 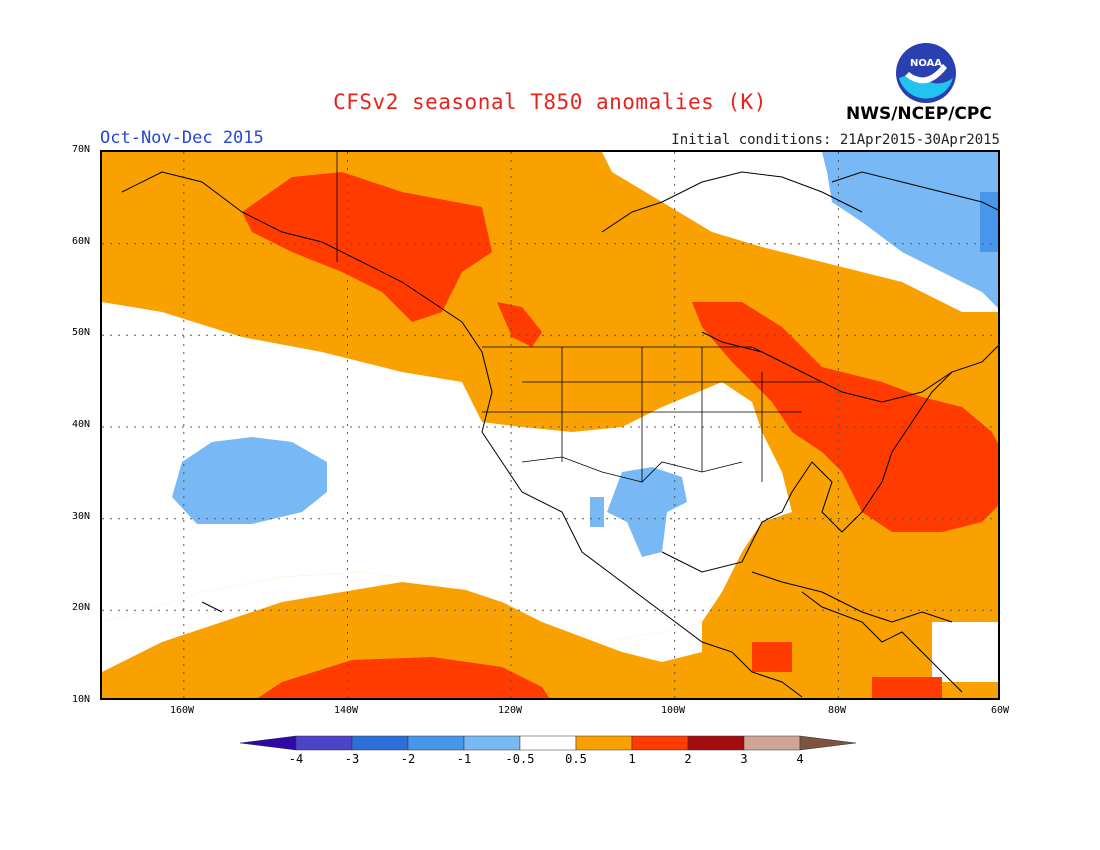 What do you see at coordinates (81, 607) in the screenshot?
I see `lat-label-20n: 20N` at bounding box center [81, 607].